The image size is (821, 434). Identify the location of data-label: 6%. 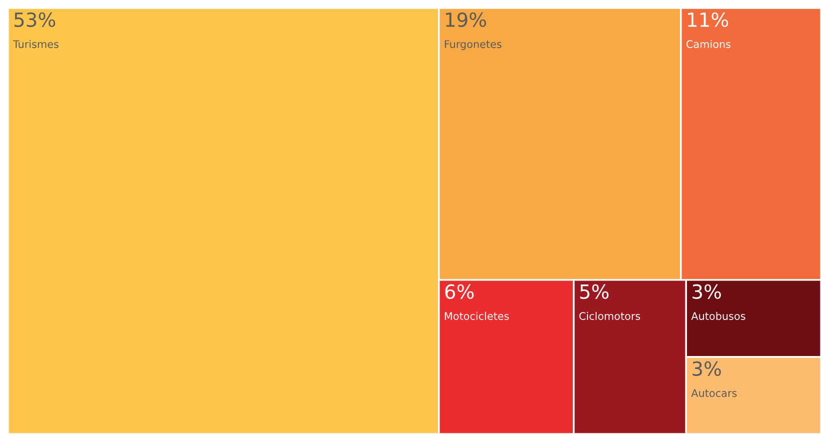
(459, 291).